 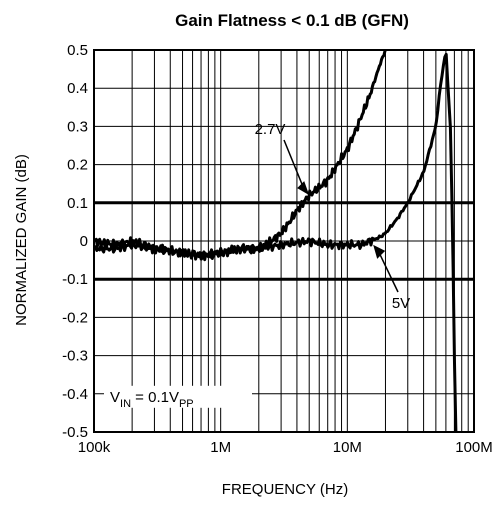 I want to click on y-tick-label: 0.1, so click(x=77, y=203).